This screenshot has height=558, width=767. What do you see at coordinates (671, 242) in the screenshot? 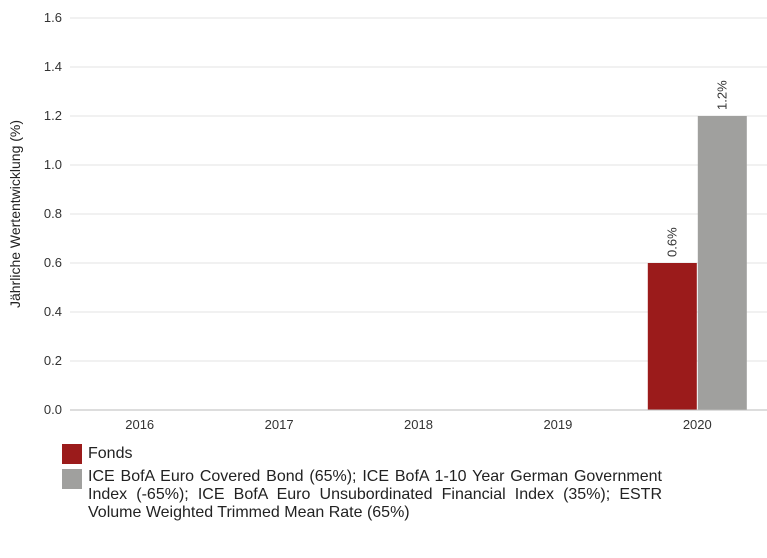
I see `data-label: 0.6%` at bounding box center [671, 242].